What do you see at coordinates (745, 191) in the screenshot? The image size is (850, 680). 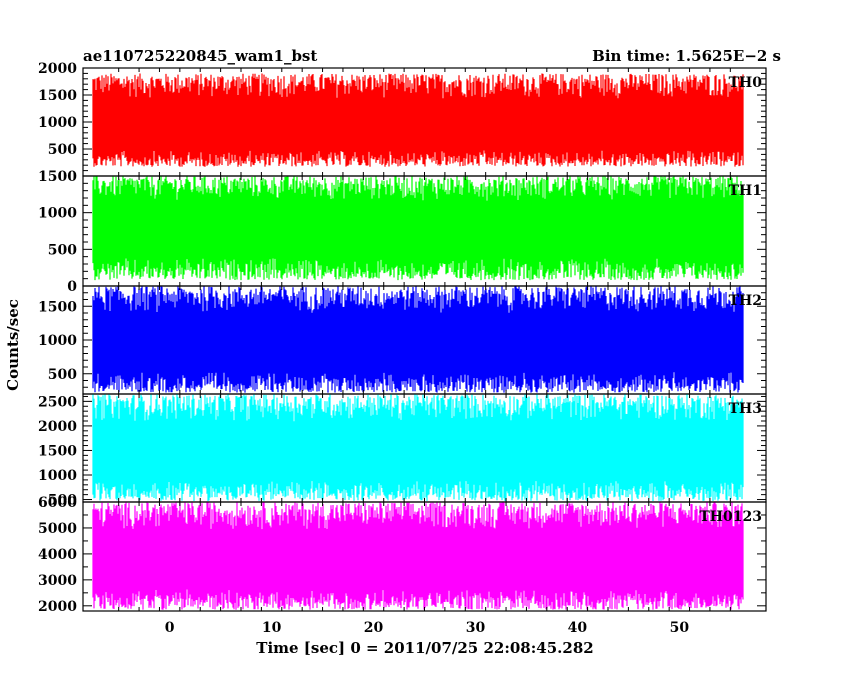 I see `panel-label-th1: TH1` at bounding box center [745, 191].